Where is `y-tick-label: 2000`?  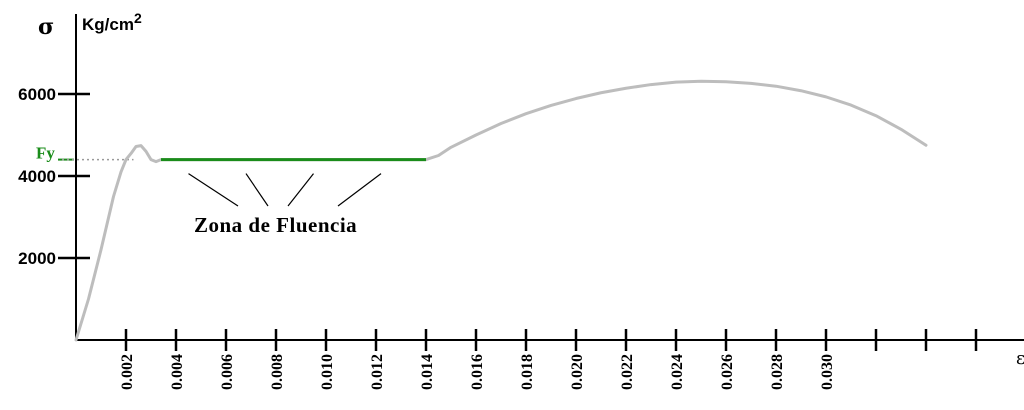 y-tick-label: 2000 is located at coordinates (37, 258).